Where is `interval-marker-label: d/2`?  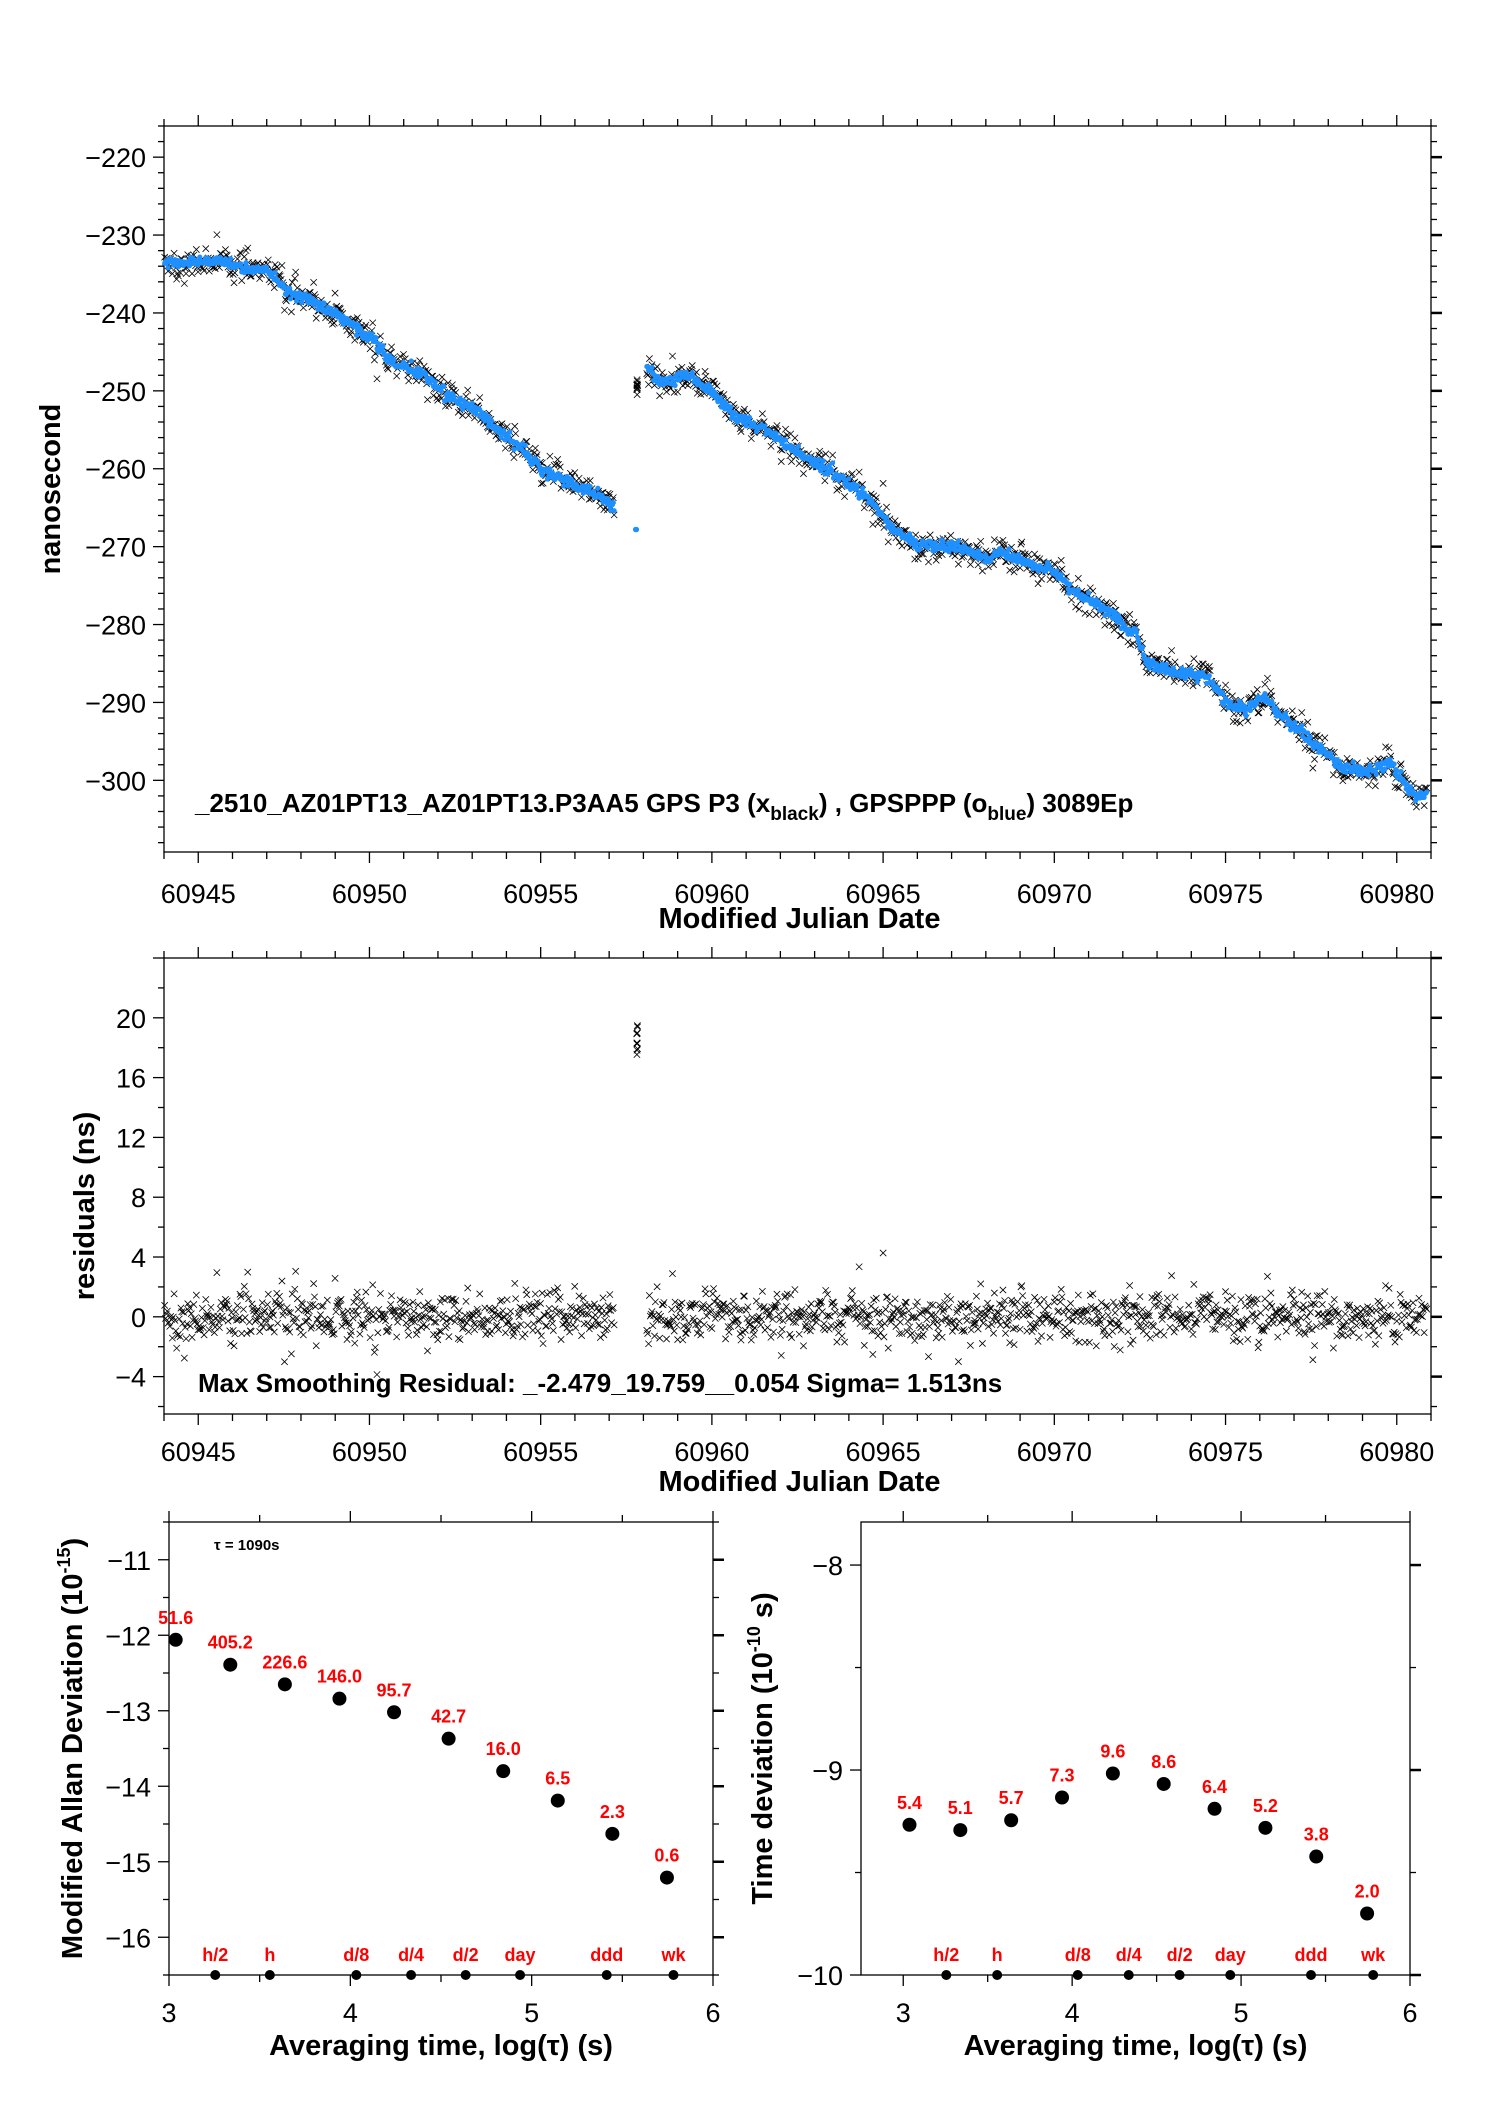
interval-marker-label: d/2 is located at coordinates (1180, 1955).